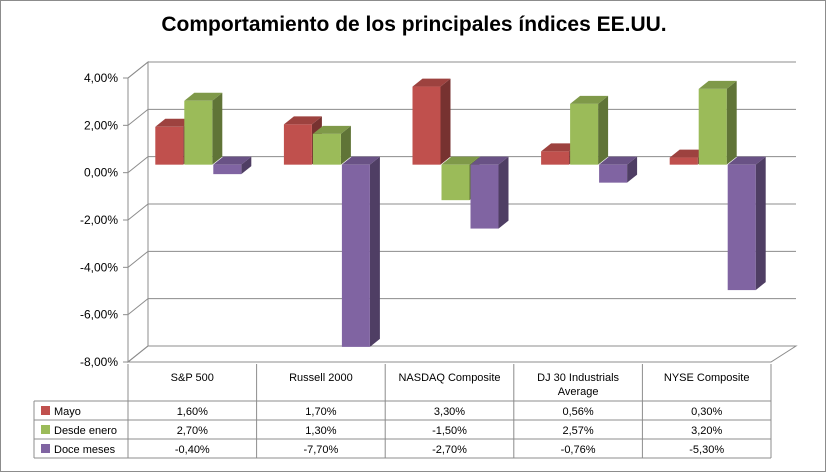 Image resolution: width=826 pixels, height=473 pixels. Describe the element at coordinates (101, 125) in the screenshot. I see `y-tick-label: 2,00%` at that location.